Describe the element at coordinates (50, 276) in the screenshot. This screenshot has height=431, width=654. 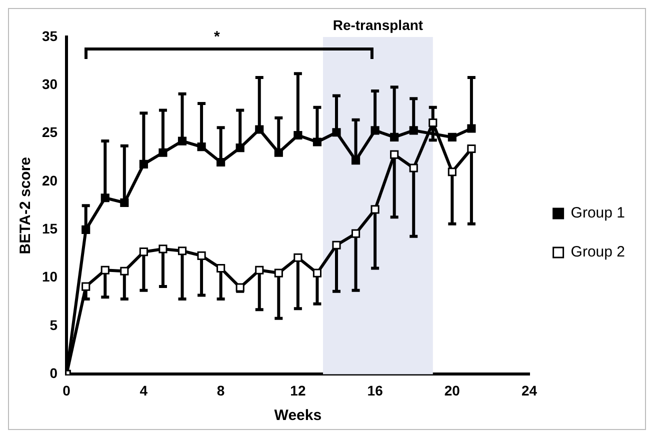
I see `y-tick-label: 10` at that location.